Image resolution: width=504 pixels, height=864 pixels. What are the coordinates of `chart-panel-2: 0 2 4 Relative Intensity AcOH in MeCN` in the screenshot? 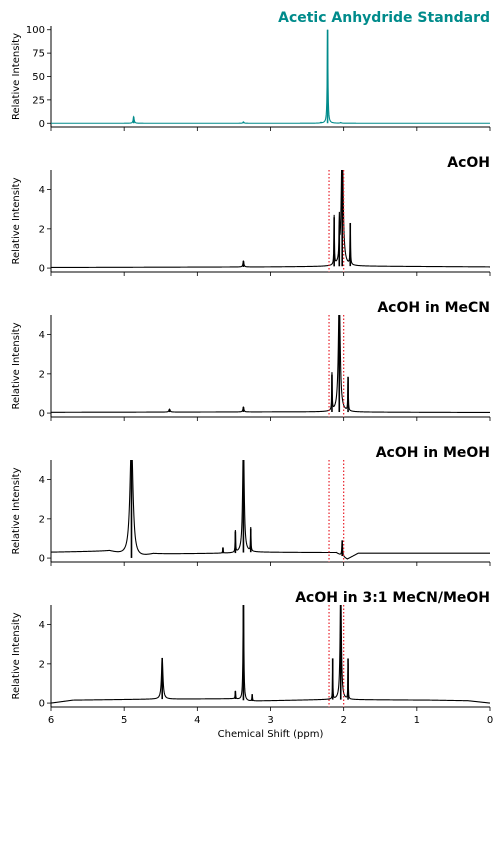 It's located at (251, 360).